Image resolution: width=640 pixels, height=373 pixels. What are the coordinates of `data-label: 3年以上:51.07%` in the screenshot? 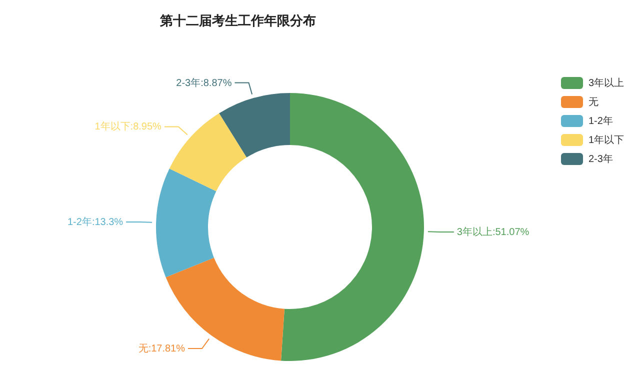 It's located at (493, 232).